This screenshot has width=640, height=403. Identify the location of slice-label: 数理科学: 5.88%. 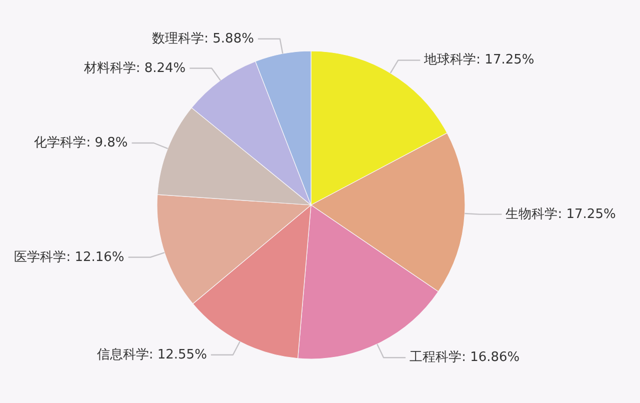
(203, 38).